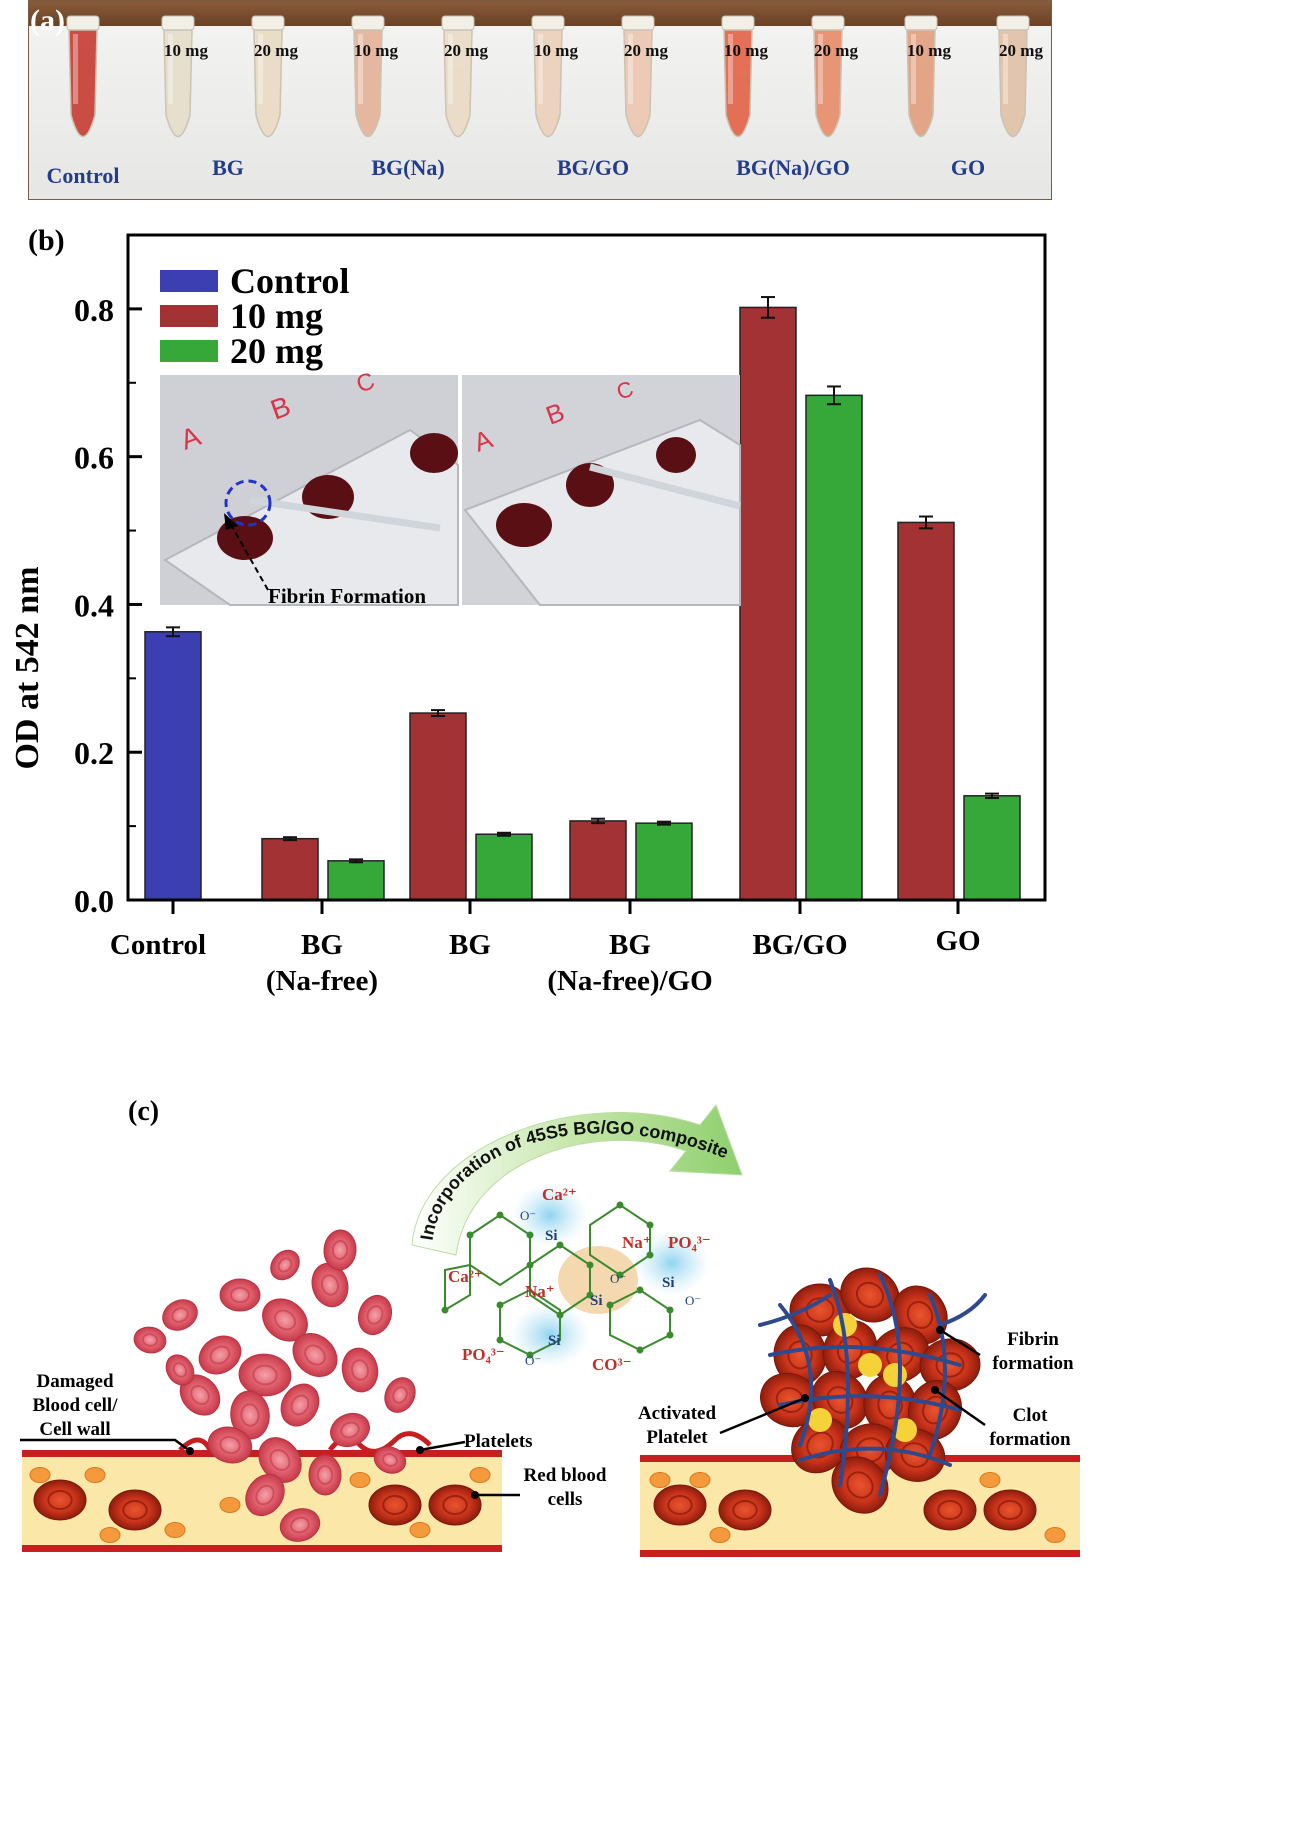 This screenshot has height=1843, width=1298. Describe the element at coordinates (76, 1405) in the screenshot. I see `label-damaged-2: Blood cell/` at that location.